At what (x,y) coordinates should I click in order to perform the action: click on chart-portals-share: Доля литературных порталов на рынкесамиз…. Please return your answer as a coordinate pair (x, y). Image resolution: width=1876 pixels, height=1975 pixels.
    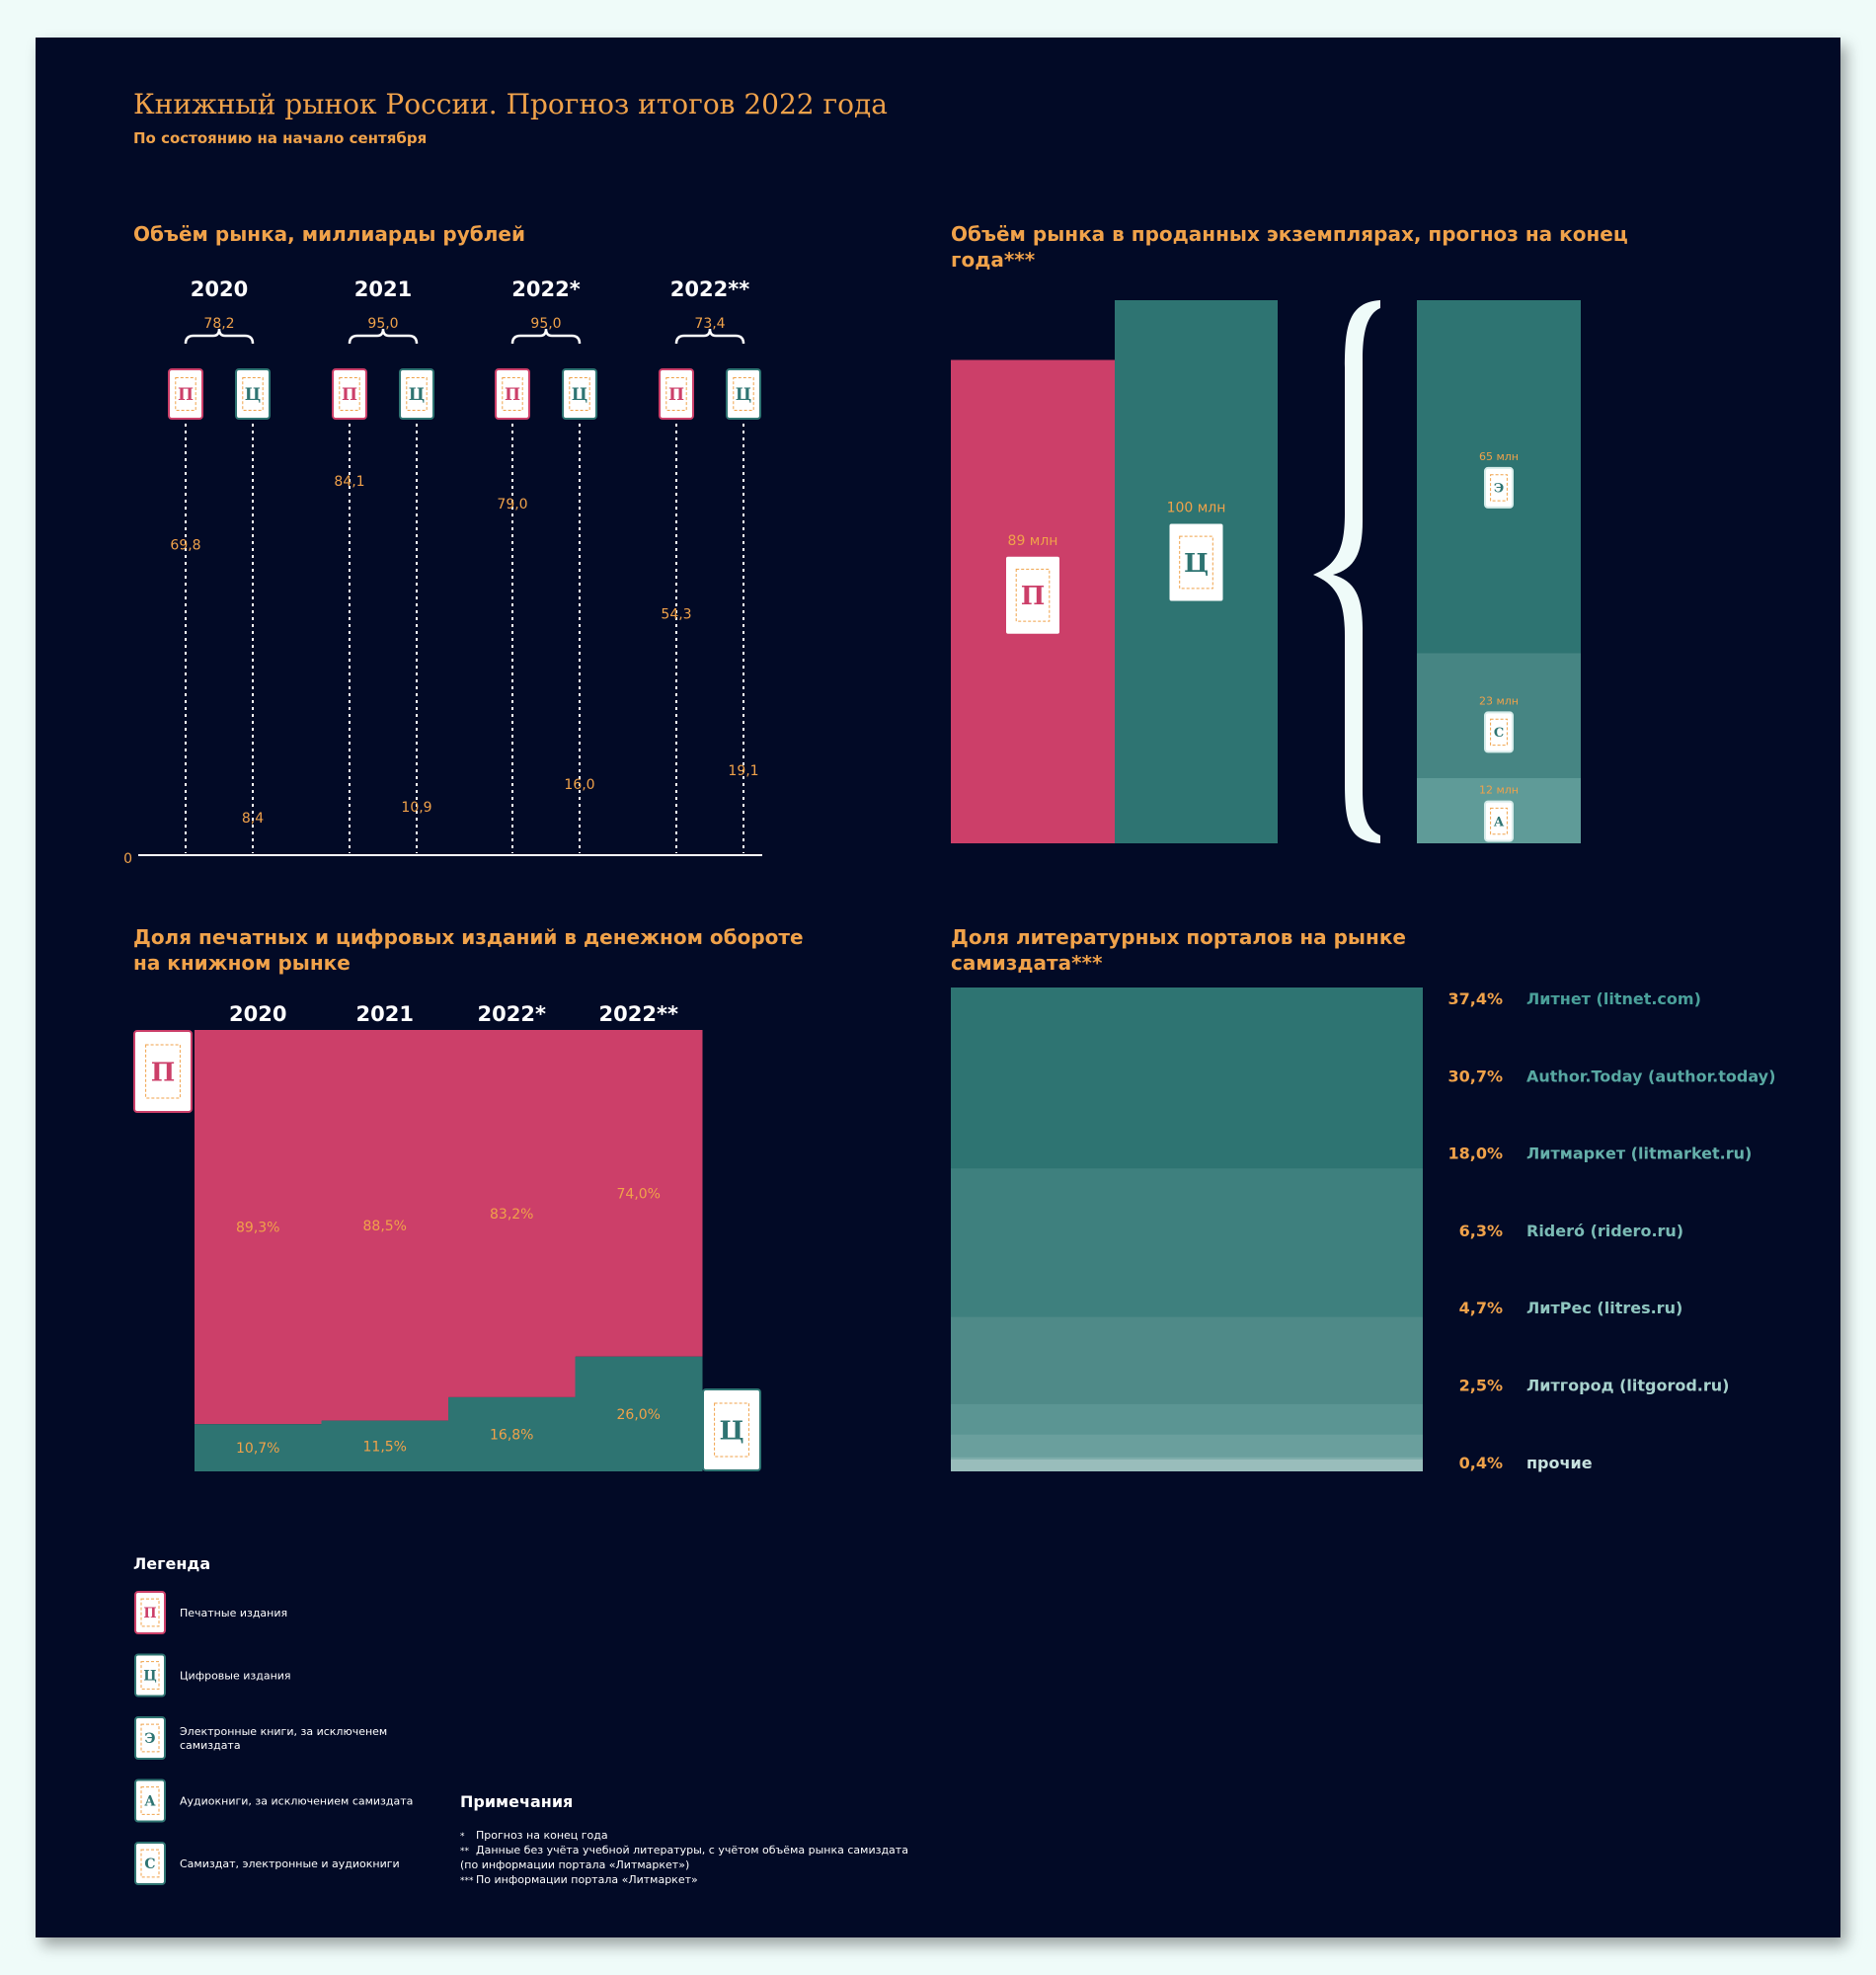
    Looking at the image, I should click on (1363, 1199).